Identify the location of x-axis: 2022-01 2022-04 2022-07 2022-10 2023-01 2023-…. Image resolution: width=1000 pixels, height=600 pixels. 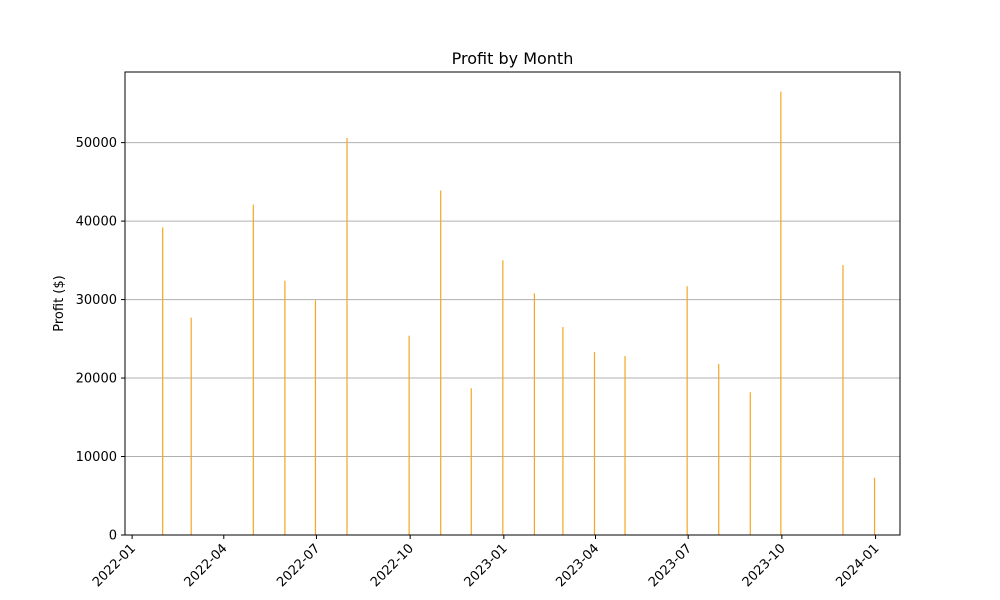
(486, 562).